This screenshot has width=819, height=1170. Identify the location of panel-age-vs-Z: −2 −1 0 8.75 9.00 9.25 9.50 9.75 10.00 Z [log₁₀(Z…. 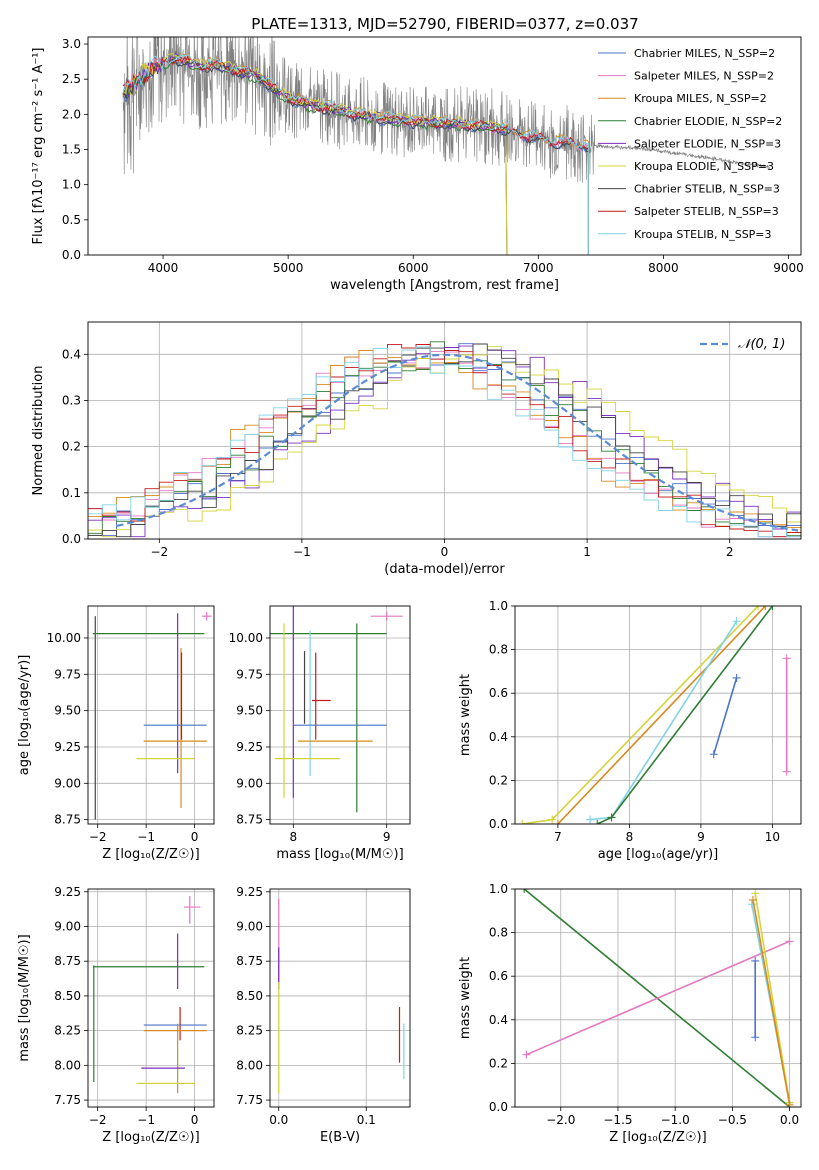
(116, 733).